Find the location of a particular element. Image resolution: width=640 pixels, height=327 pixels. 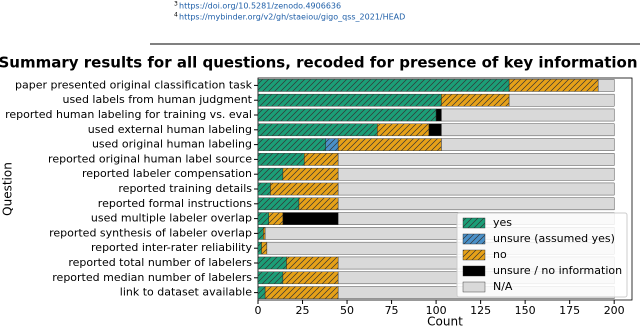

x-tick-label: 125 is located at coordinates (480, 310).